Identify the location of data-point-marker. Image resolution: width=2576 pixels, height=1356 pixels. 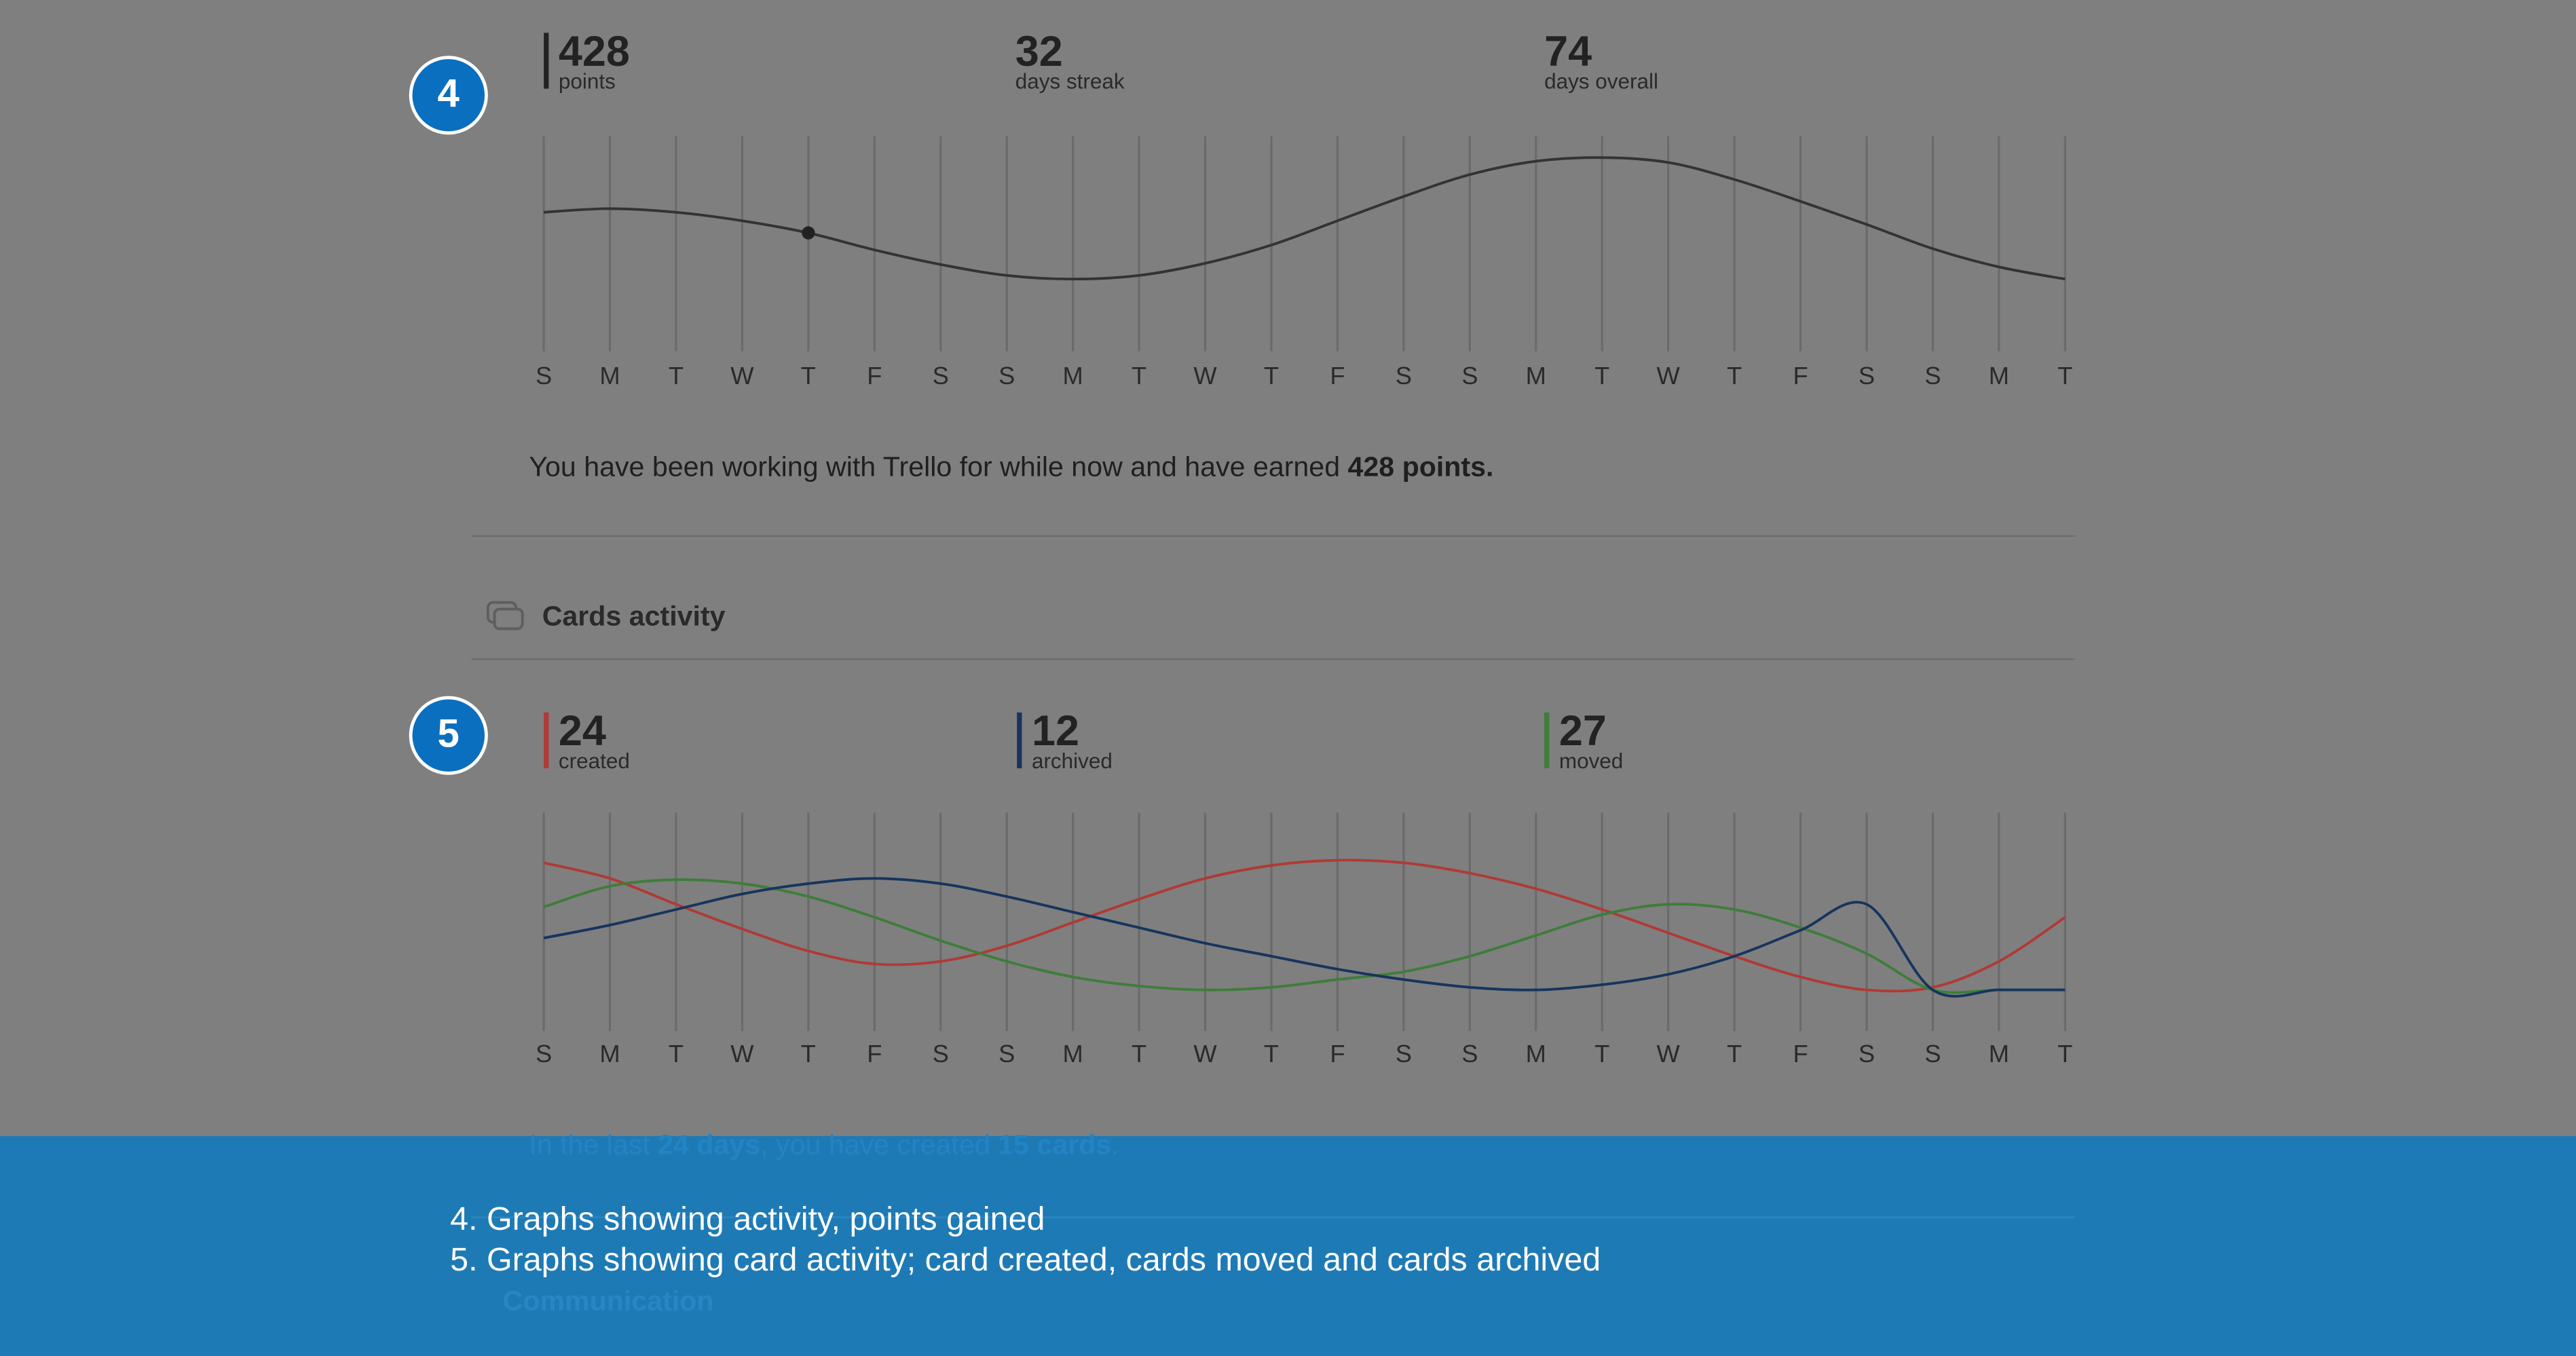
(808, 233).